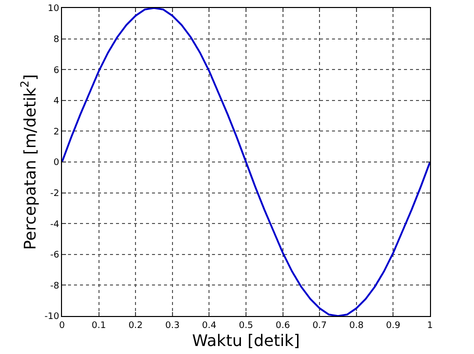 Image resolution: width=474 pixels, height=354 pixels. What do you see at coordinates (56, 163) in the screenshot?
I see `y-tick-label: 0` at bounding box center [56, 163].